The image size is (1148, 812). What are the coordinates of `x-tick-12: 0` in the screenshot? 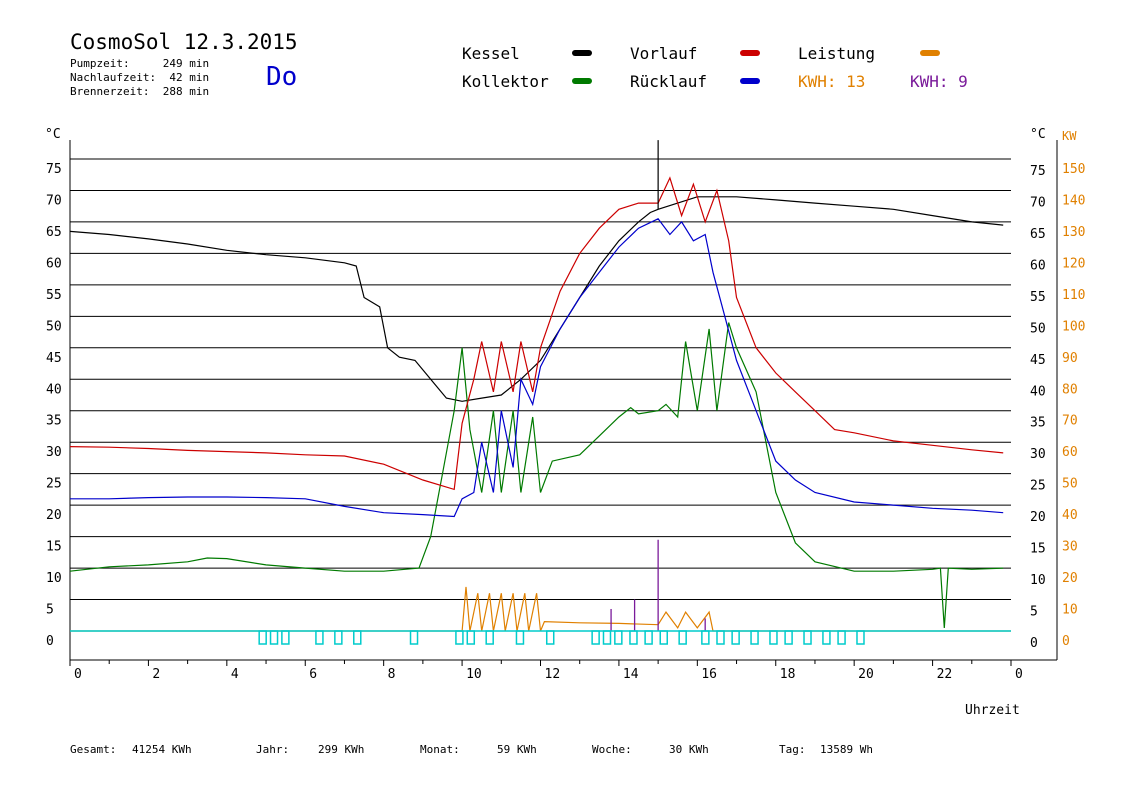 It's located at (1019, 674).